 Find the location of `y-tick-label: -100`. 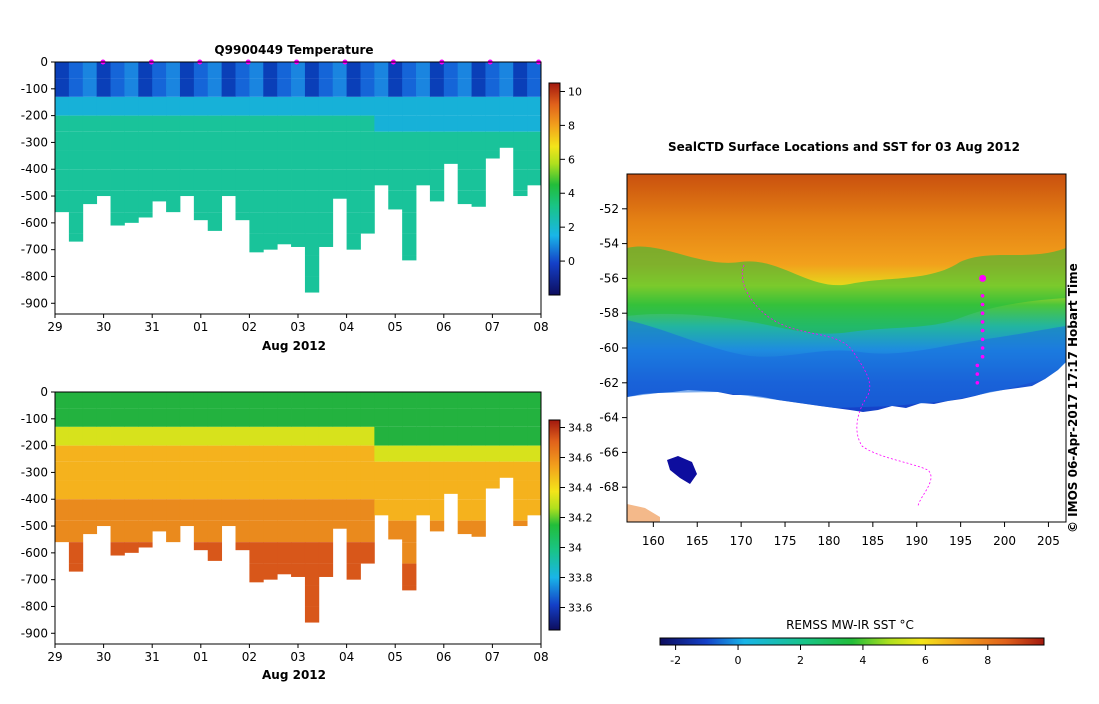

y-tick-label: -100 is located at coordinates (34, 89).